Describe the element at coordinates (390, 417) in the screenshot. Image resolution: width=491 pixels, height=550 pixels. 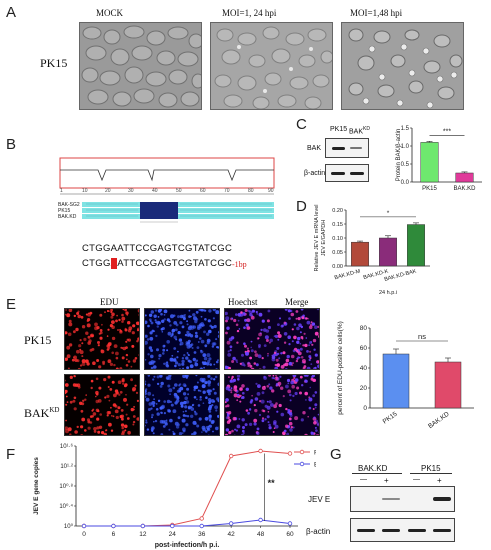
I see `x-tick-label: PK15` at that location.